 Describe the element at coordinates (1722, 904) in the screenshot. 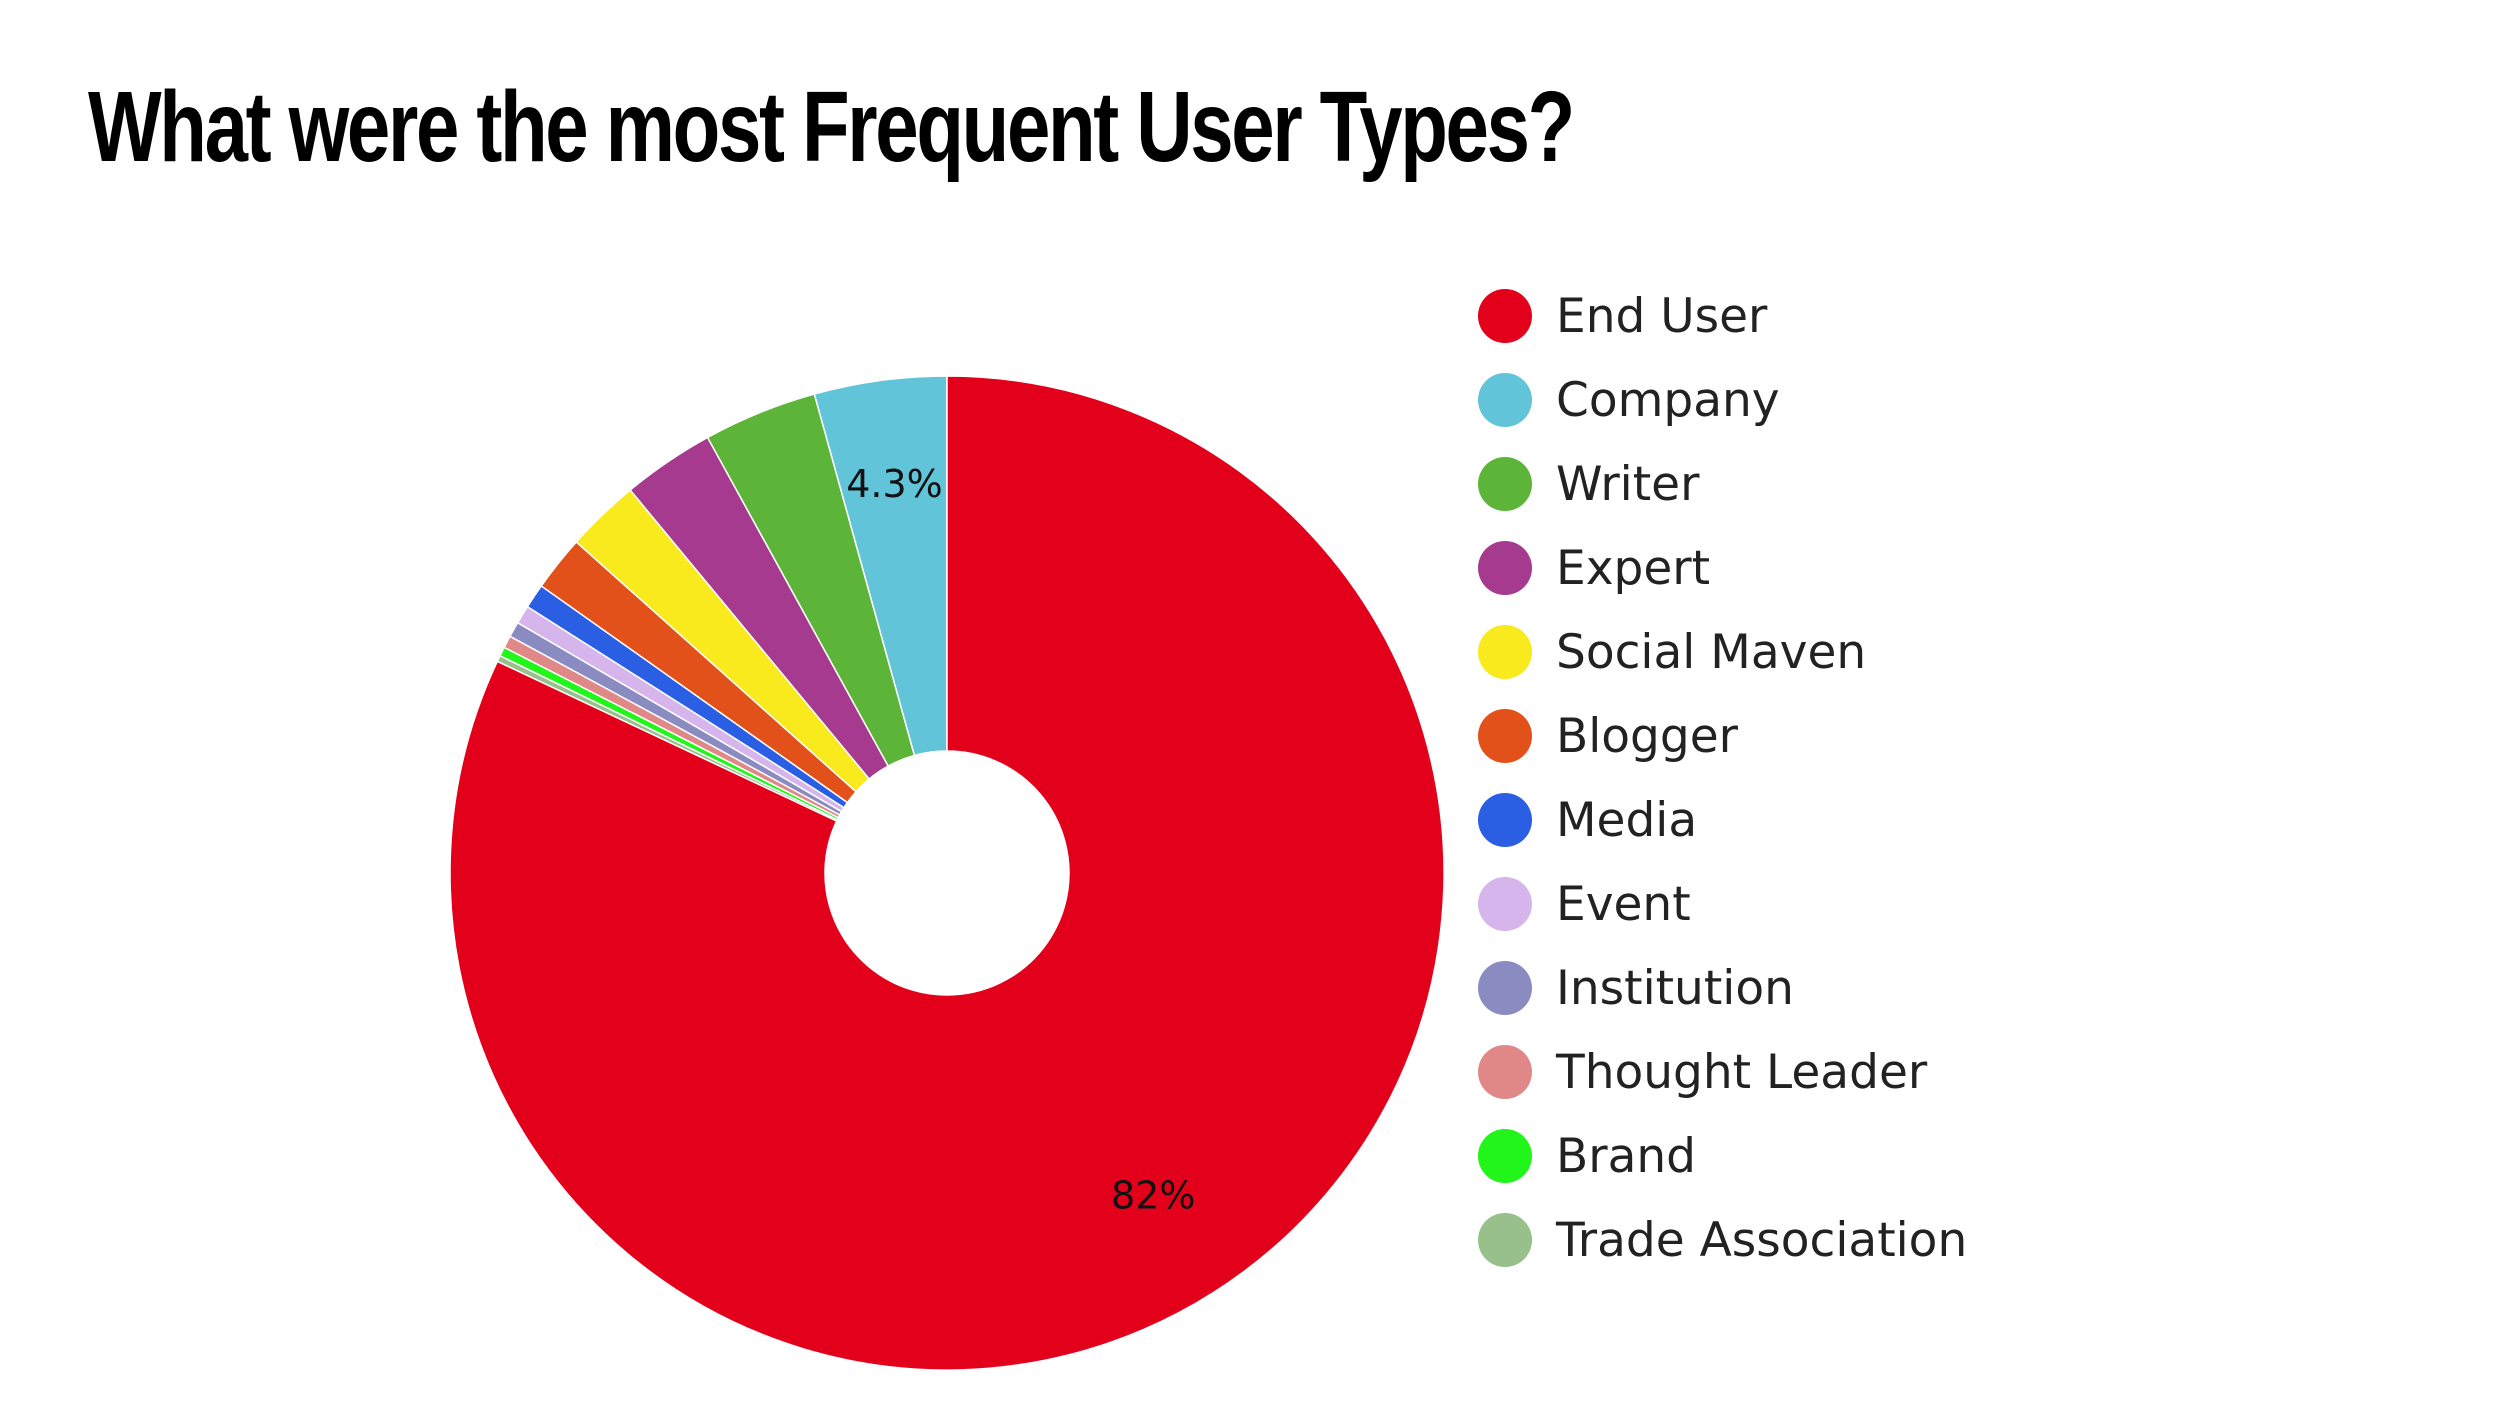

I see `legend-item-event: Event` at that location.